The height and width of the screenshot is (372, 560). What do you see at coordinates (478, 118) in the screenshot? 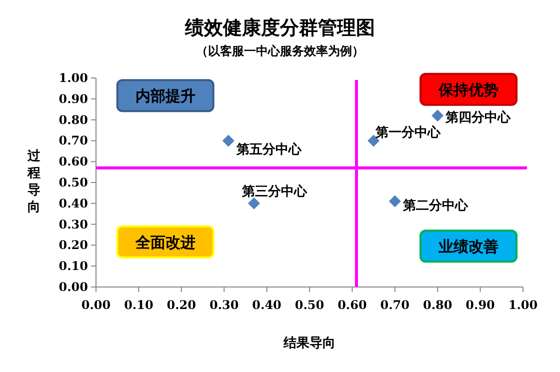
I see `annotation: 第四分中心` at bounding box center [478, 118].